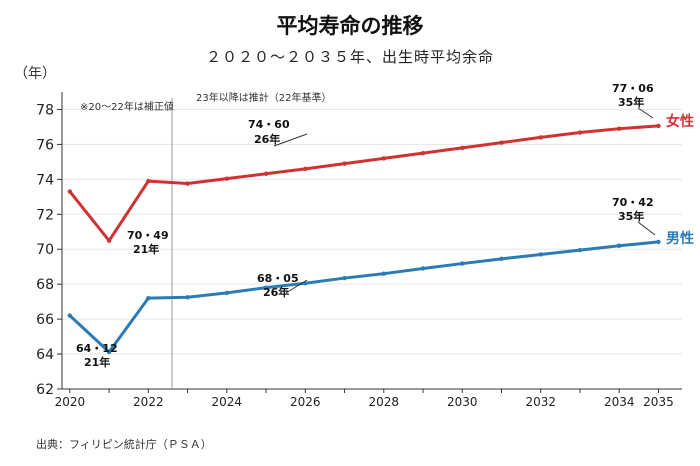 This screenshot has width=700, height=466. I want to click on x-tick-label: 2030, so click(462, 402).